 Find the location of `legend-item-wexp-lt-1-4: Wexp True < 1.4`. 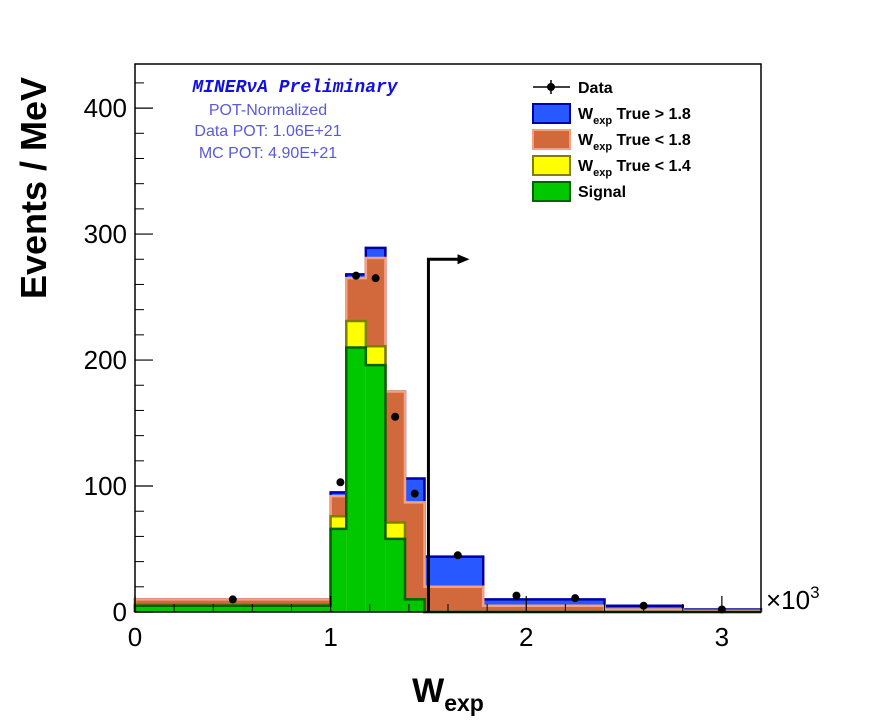

legend-item-wexp-lt-1-4: Wexp True < 1.4 is located at coordinates (611, 167).